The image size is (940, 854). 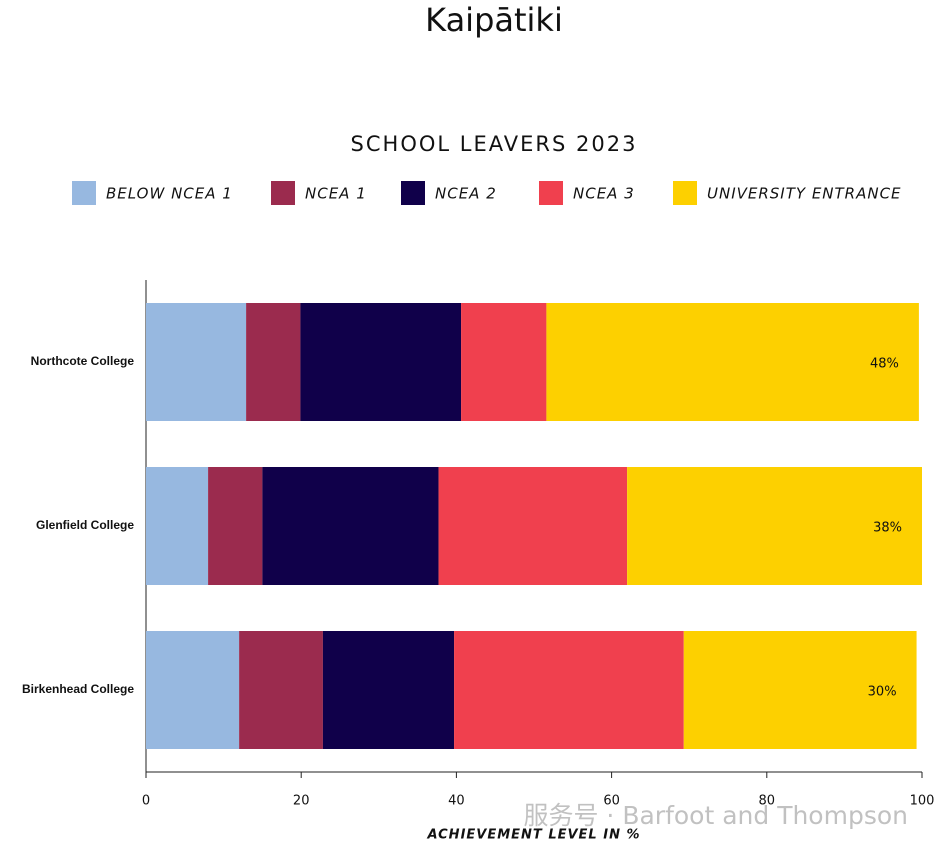 What do you see at coordinates (887, 528) in the screenshot?
I see `data-label: 38%` at bounding box center [887, 528].